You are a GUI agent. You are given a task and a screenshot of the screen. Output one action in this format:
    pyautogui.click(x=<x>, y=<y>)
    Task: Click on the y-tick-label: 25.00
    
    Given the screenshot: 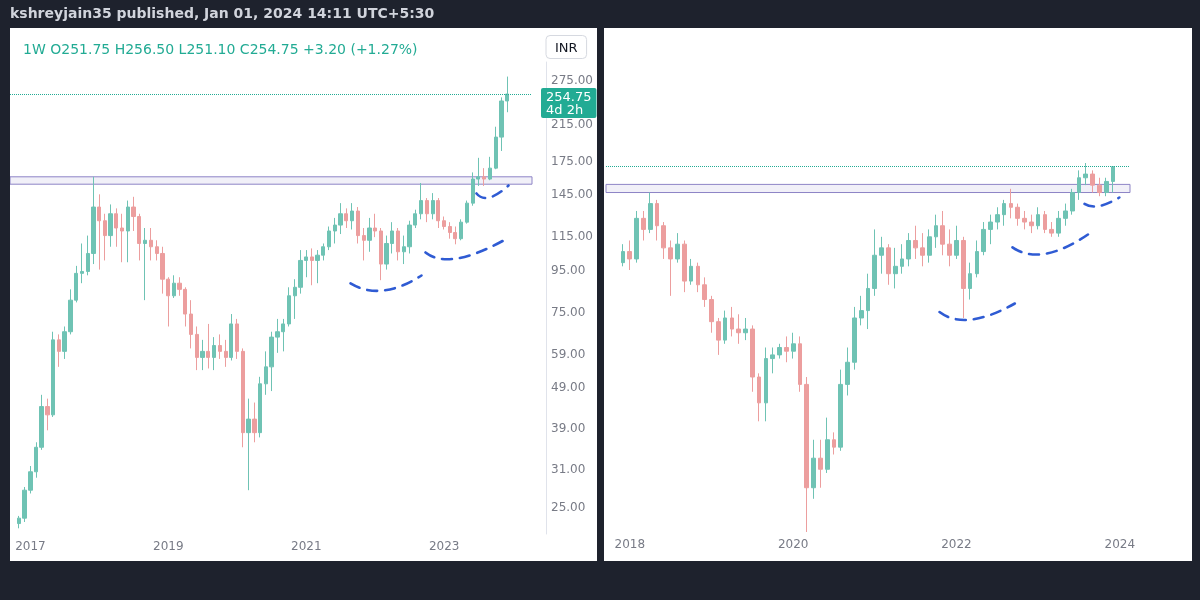 What is the action you would take?
    pyautogui.click(x=568, y=507)
    